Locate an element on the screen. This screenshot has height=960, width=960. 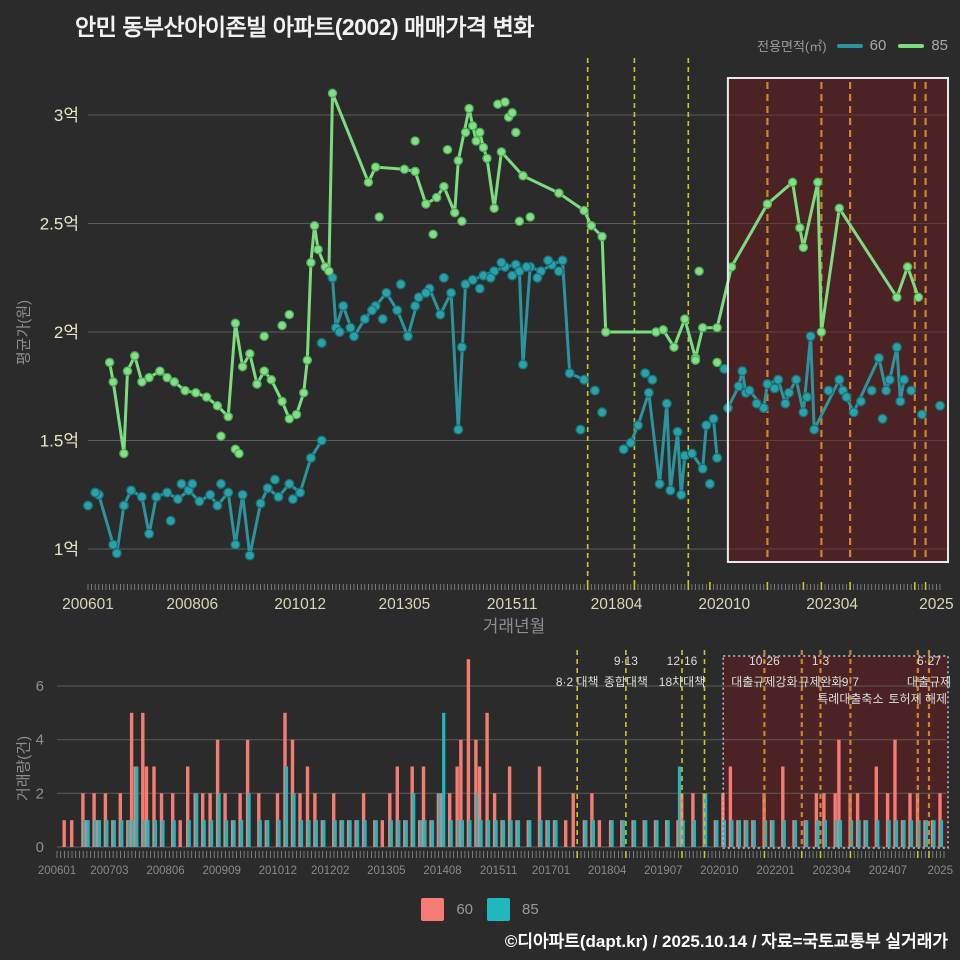
page-title: 안민 동부산아이존빌 아파트(2002) 매매가격 변화 is located at coordinates (304, 27).